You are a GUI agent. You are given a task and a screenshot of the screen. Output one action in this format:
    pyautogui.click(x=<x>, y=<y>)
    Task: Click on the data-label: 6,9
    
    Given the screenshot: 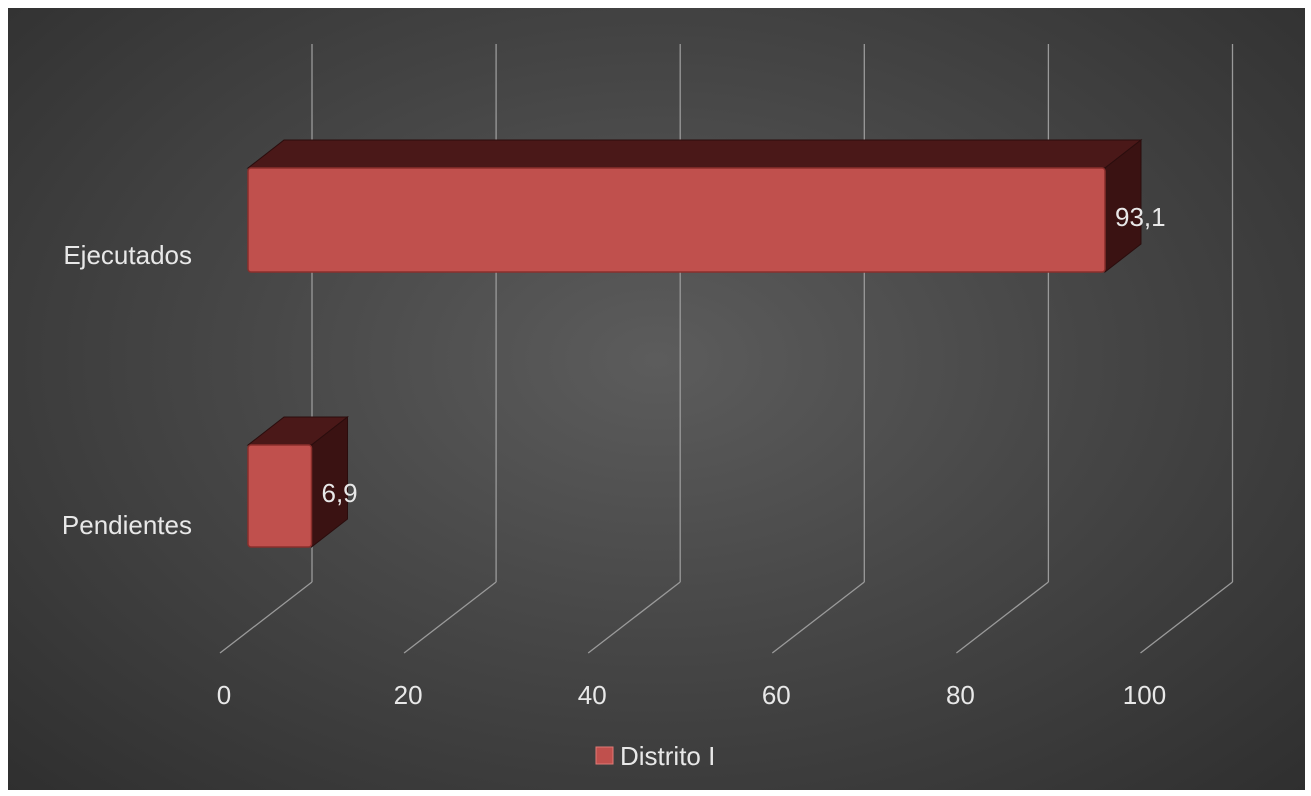 What is the action you would take?
    pyautogui.click(x=340, y=493)
    